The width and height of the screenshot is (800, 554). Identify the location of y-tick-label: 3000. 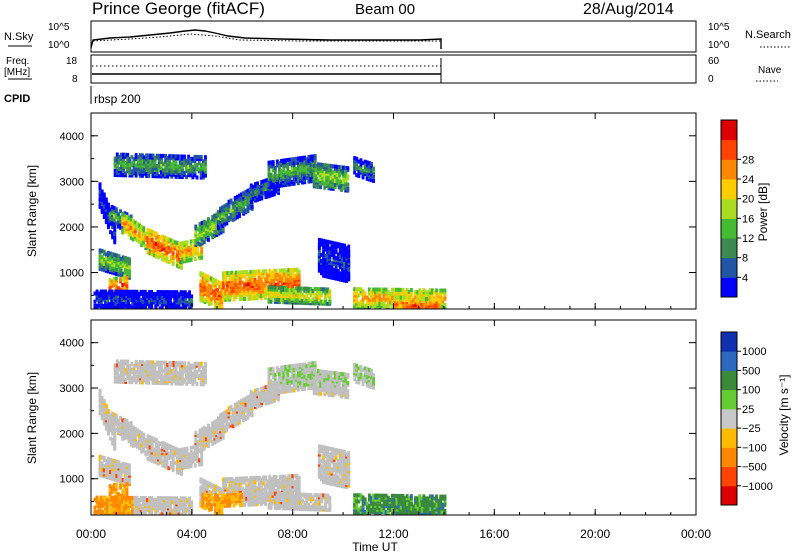
(72, 182).